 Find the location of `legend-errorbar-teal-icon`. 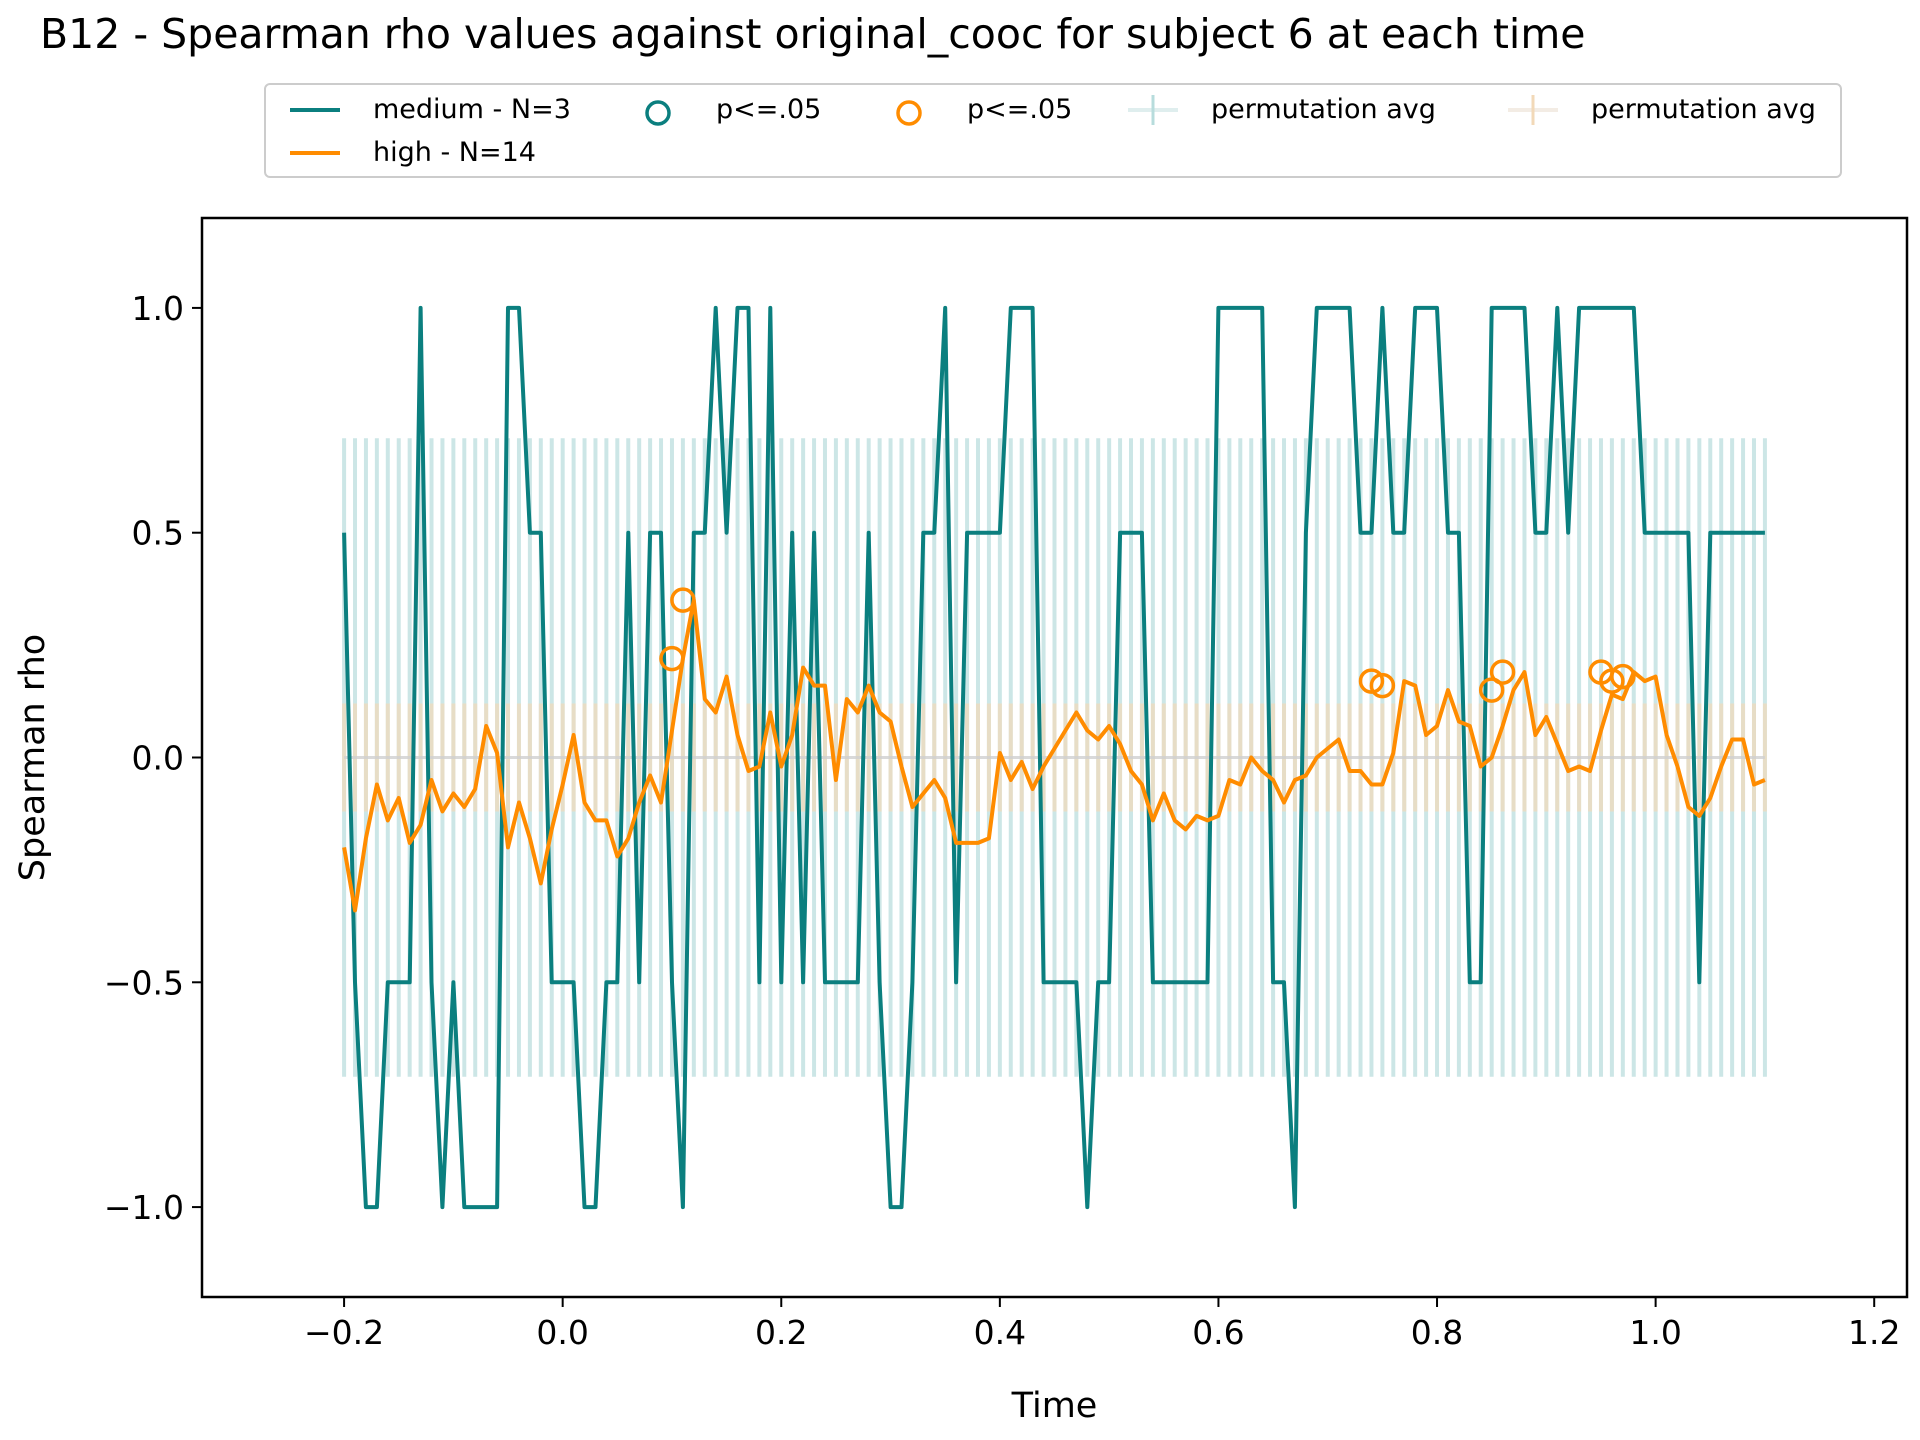

legend-errorbar-teal-icon is located at coordinates (1153, 110).